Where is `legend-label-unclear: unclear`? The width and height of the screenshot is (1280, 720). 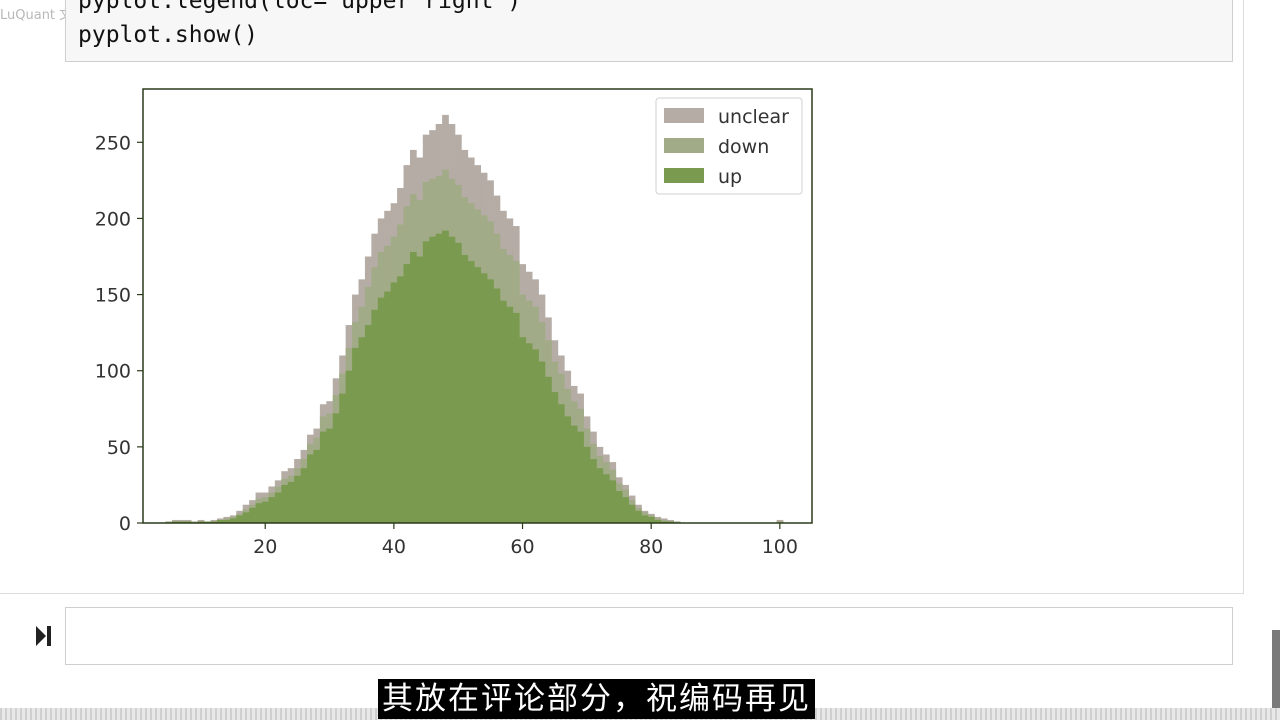 legend-label-unclear: unclear is located at coordinates (753, 117).